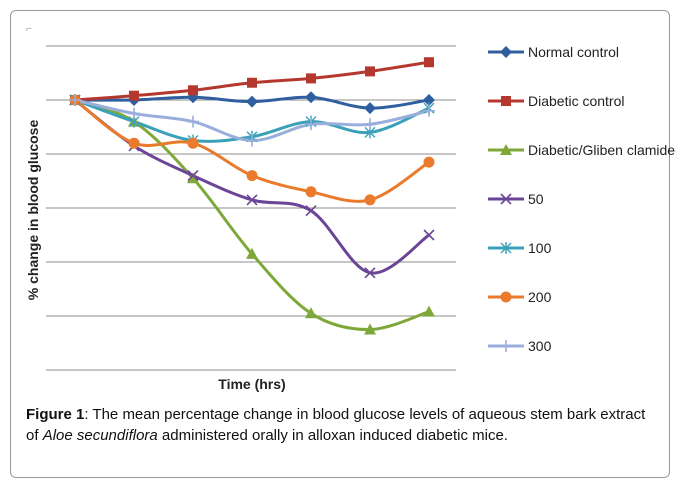 Image resolution: width=681 pixels, height=484 pixels. Describe the element at coordinates (55, 414) in the screenshot. I see `caption-label: Figure 1` at that location.